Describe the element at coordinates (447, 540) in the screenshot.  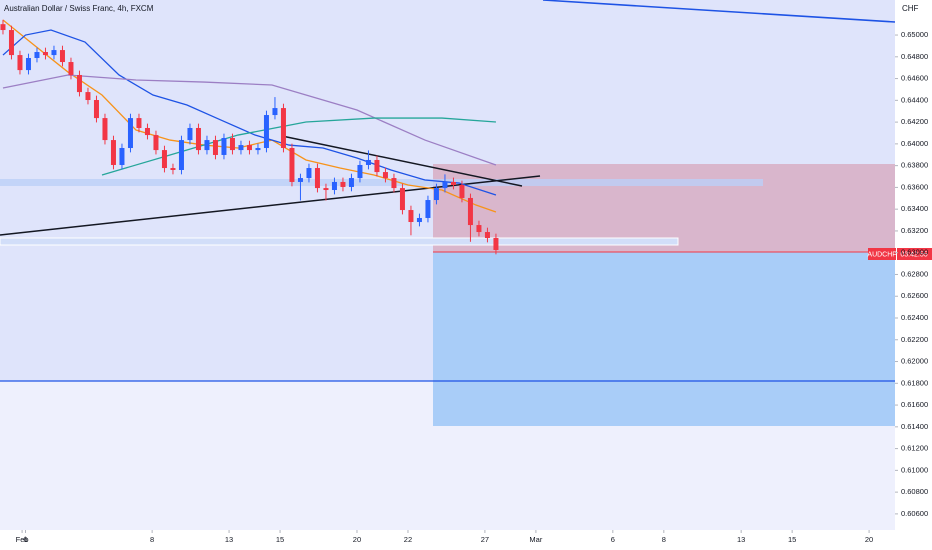
I see `time-axis` at that location.